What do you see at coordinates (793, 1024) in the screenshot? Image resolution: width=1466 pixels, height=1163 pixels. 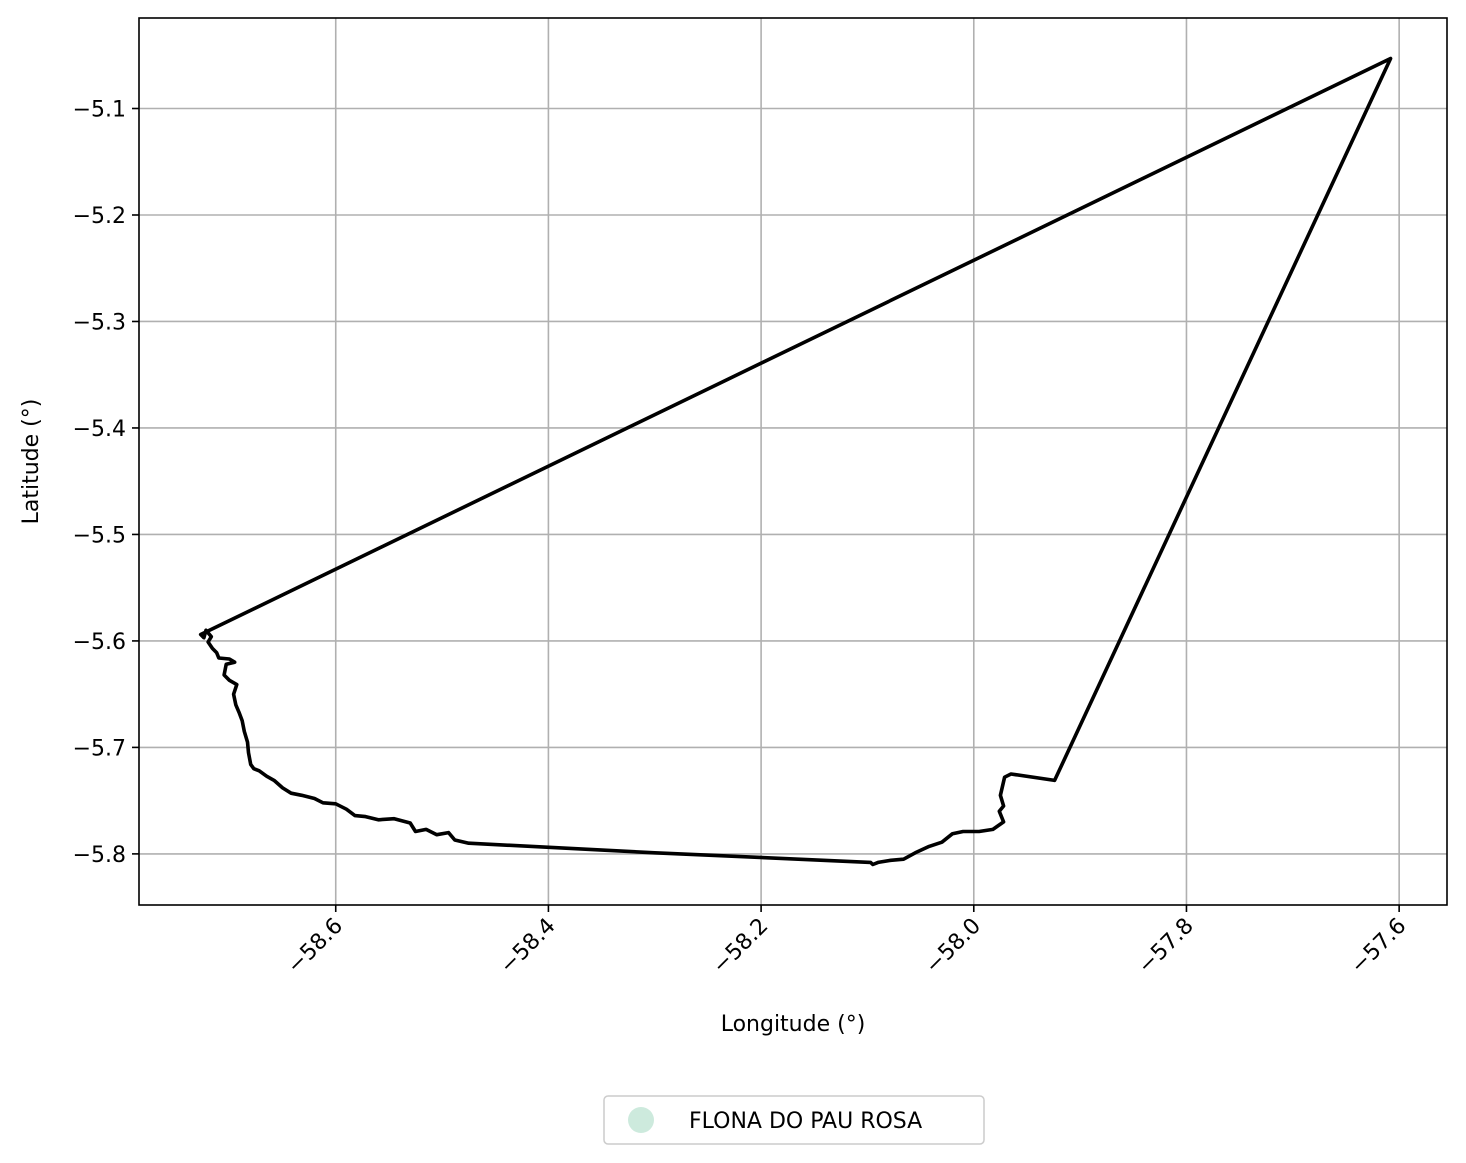 I see `x-axis-label: Longitude (°)` at bounding box center [793, 1024].